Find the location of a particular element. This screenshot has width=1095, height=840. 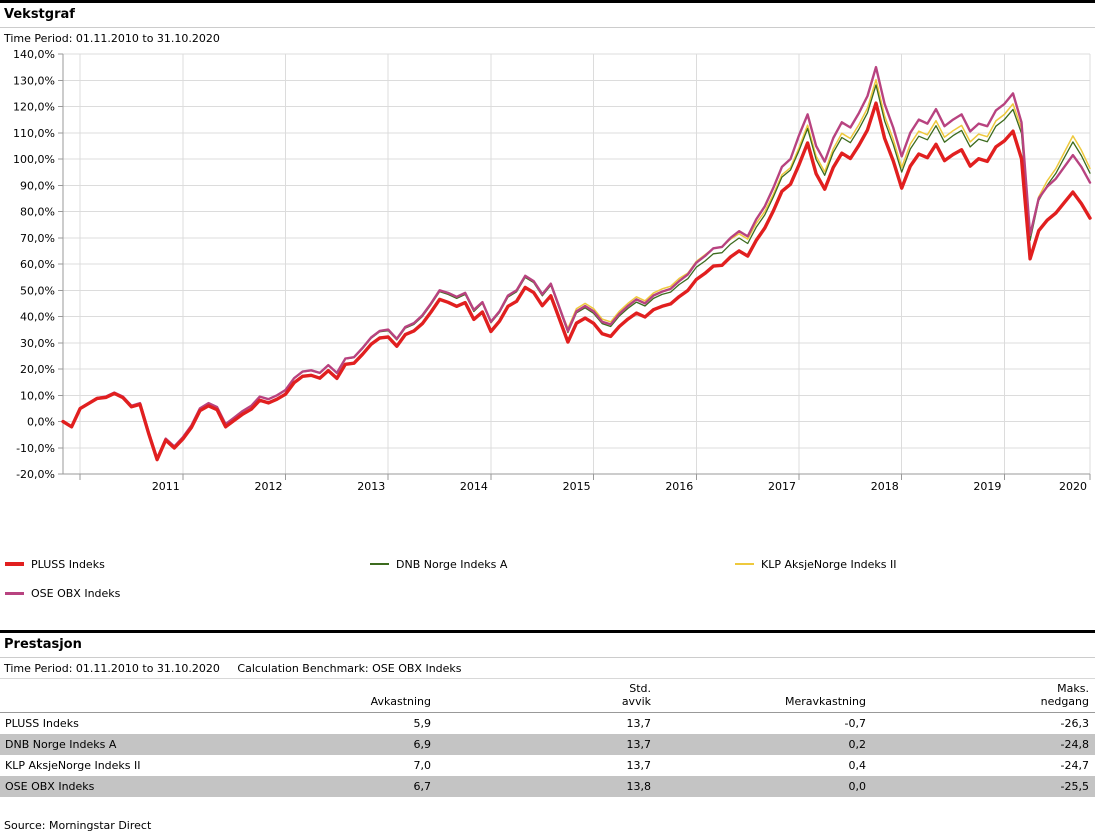

value-cell: -24,8 is located at coordinates (1074, 744).